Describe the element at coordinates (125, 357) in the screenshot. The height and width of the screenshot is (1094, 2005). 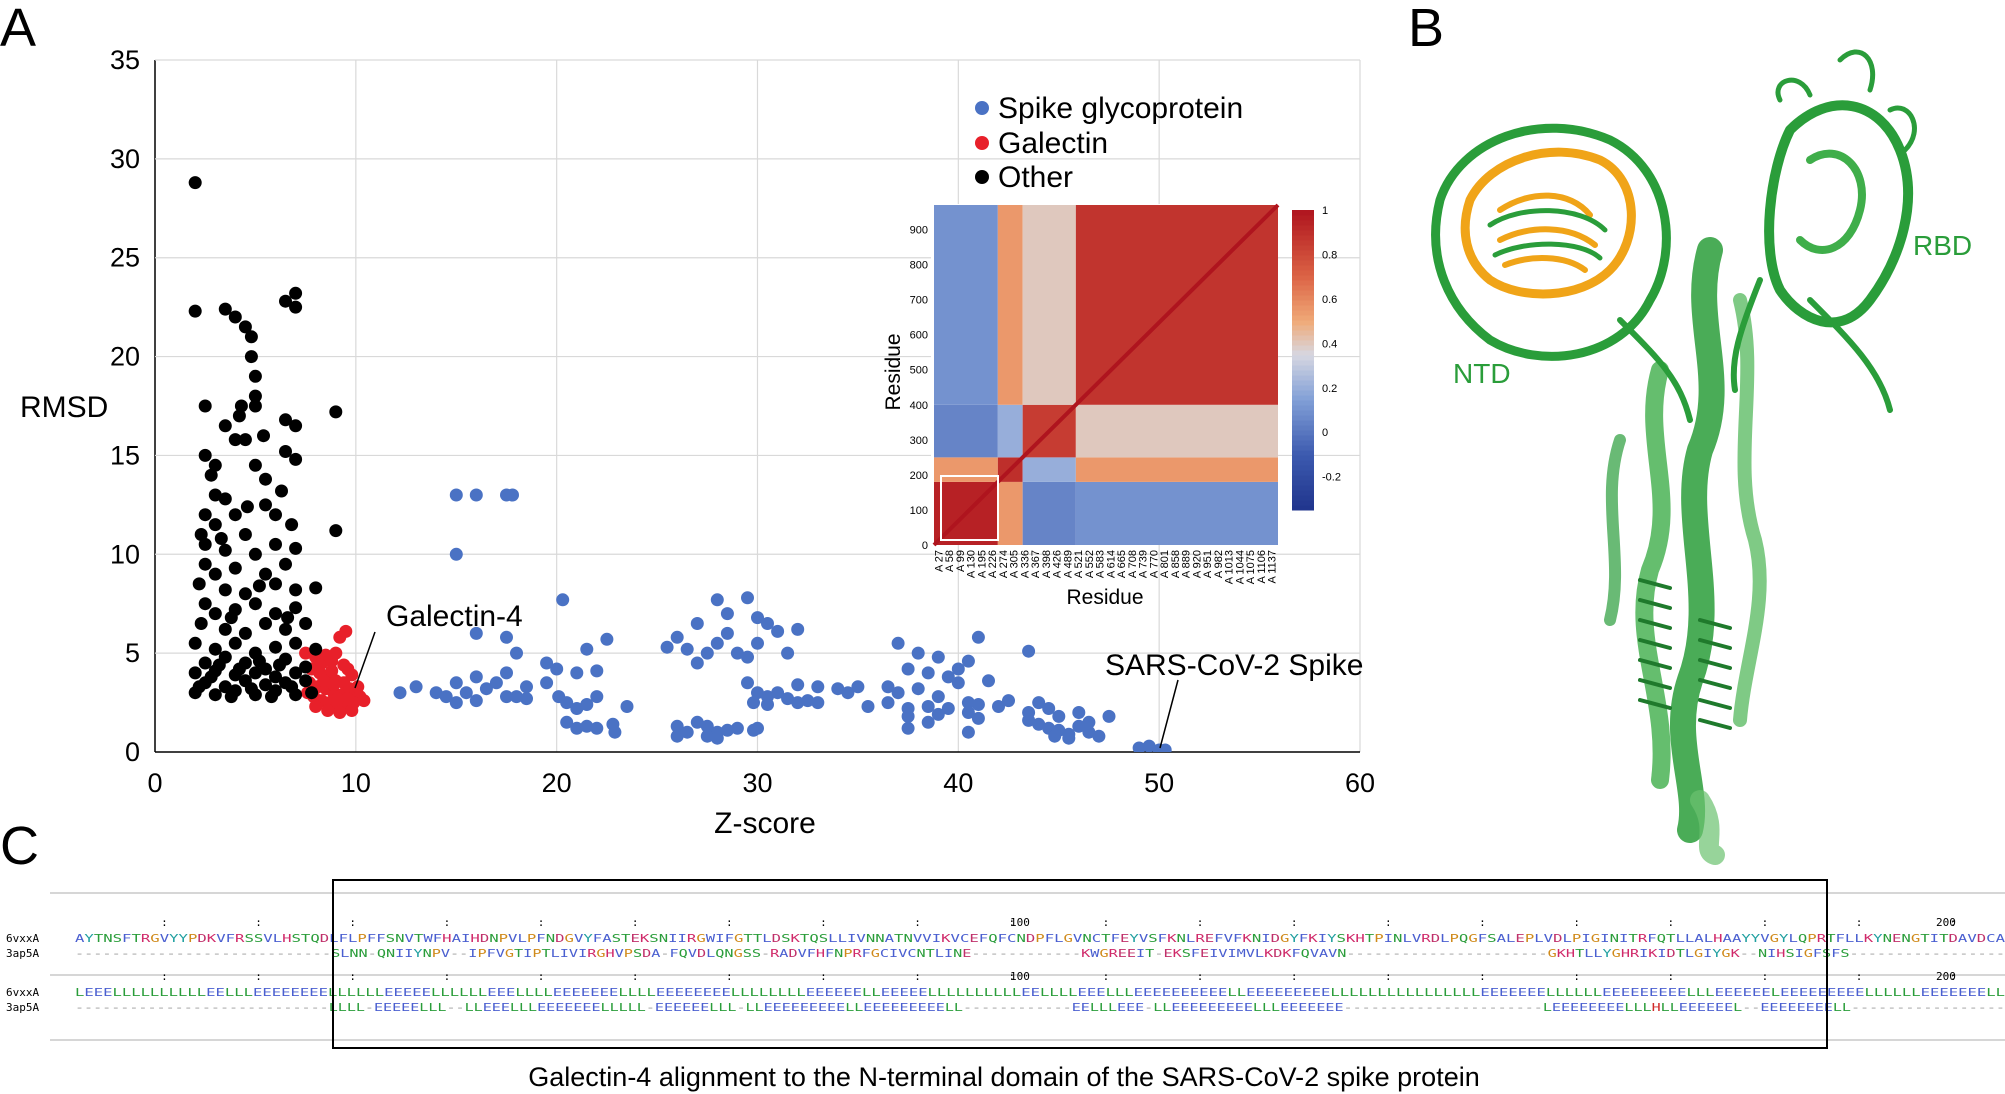
I see `y-tick-label: 20` at that location.